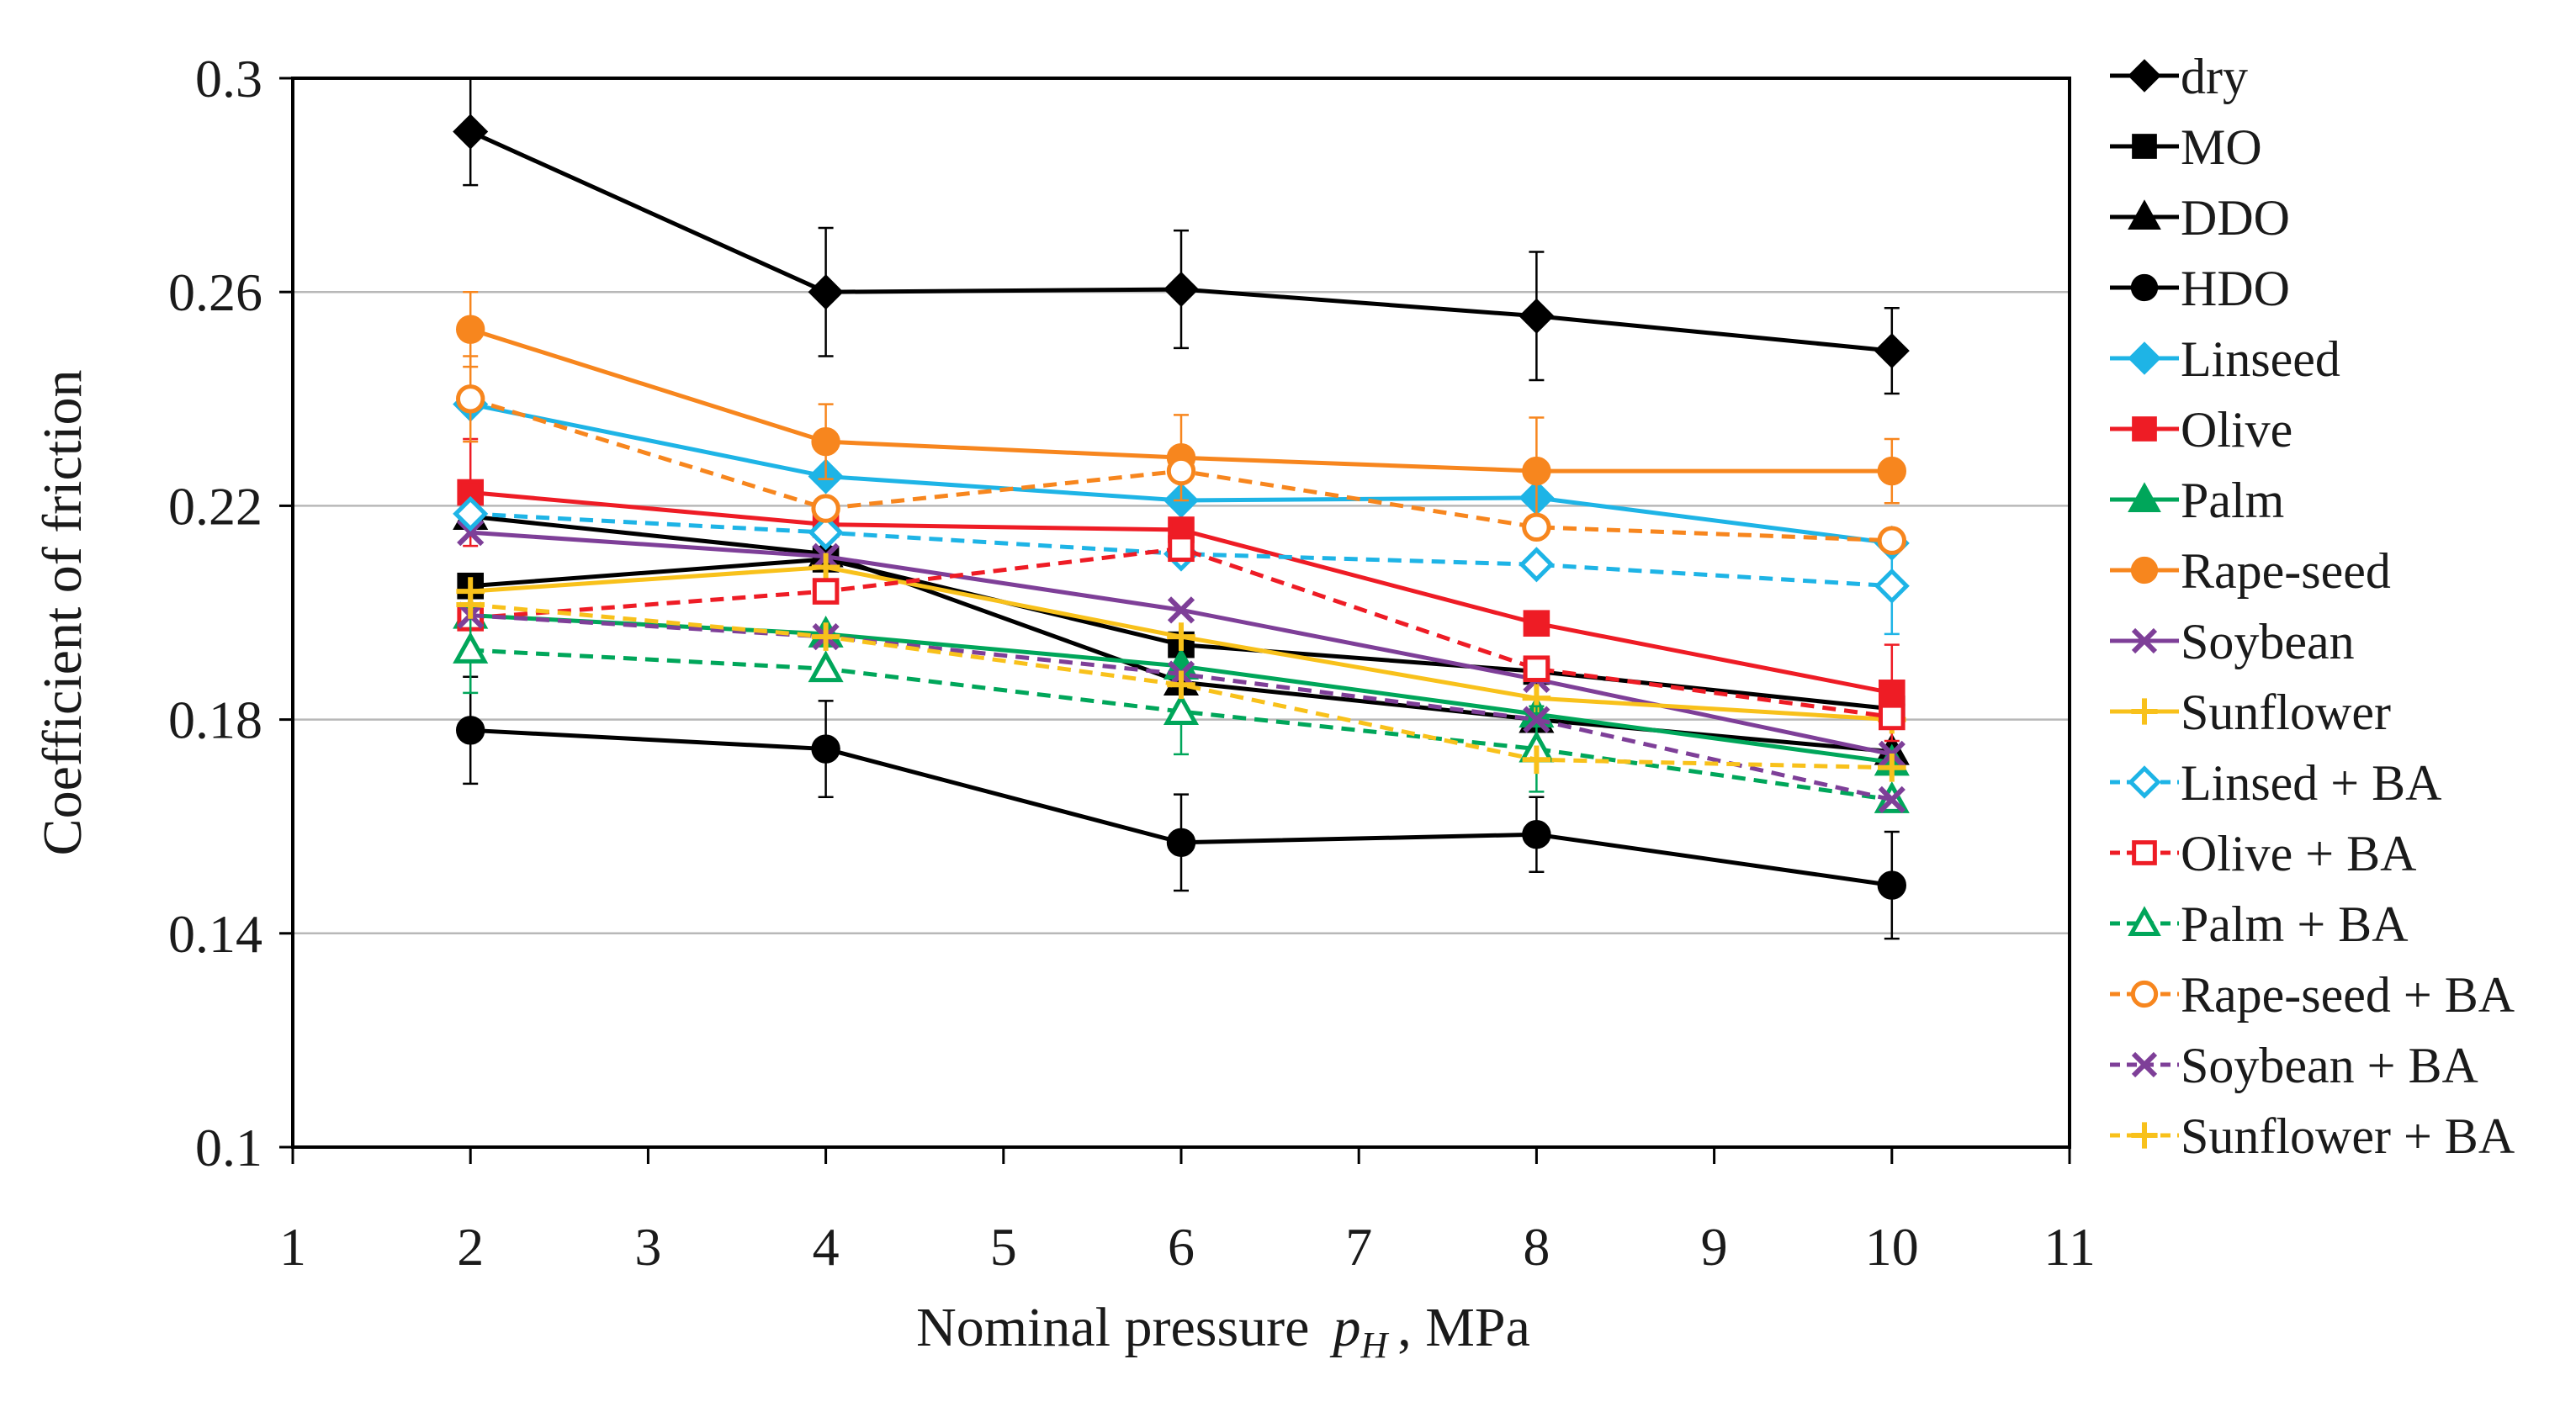 The height and width of the screenshot is (1407, 2576). What do you see at coordinates (826, 1247) in the screenshot?
I see `x-tick-label: 4` at bounding box center [826, 1247].